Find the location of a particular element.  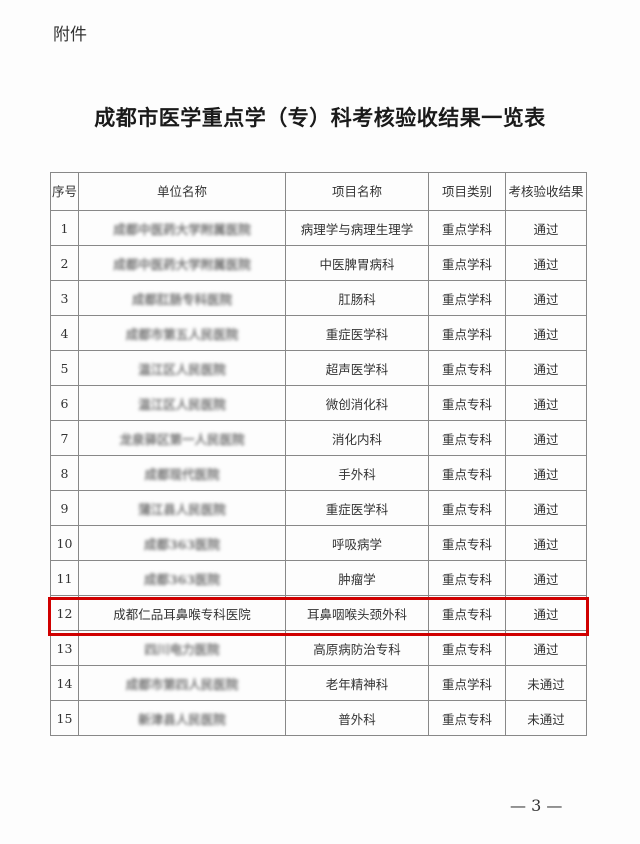

cell-unit: 四川电力医院 is located at coordinates (182, 648).